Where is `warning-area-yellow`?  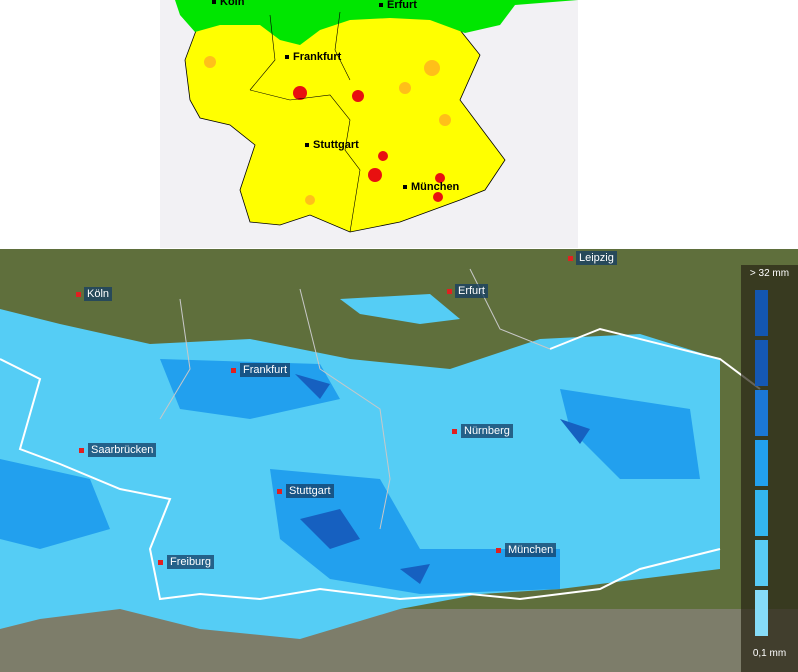
warning-area-yellow is located at coordinates (345, 122).